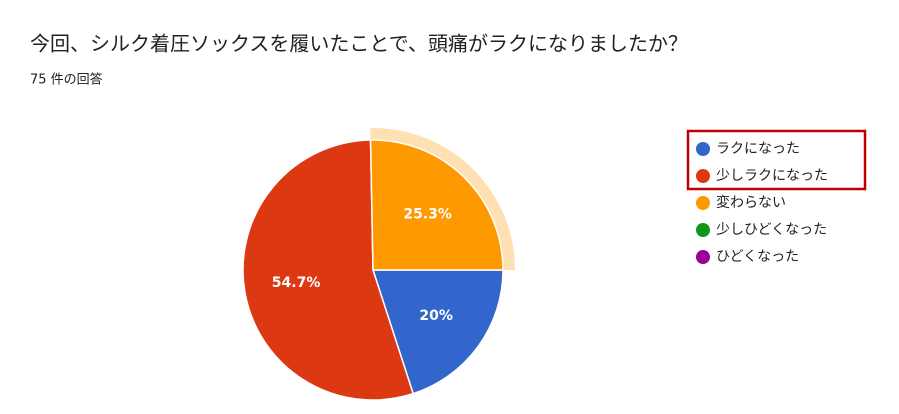 This screenshot has height=414, width=899. Describe the element at coordinates (757, 257) in the screenshot. I see `legend-label: ひどくなった` at that location.